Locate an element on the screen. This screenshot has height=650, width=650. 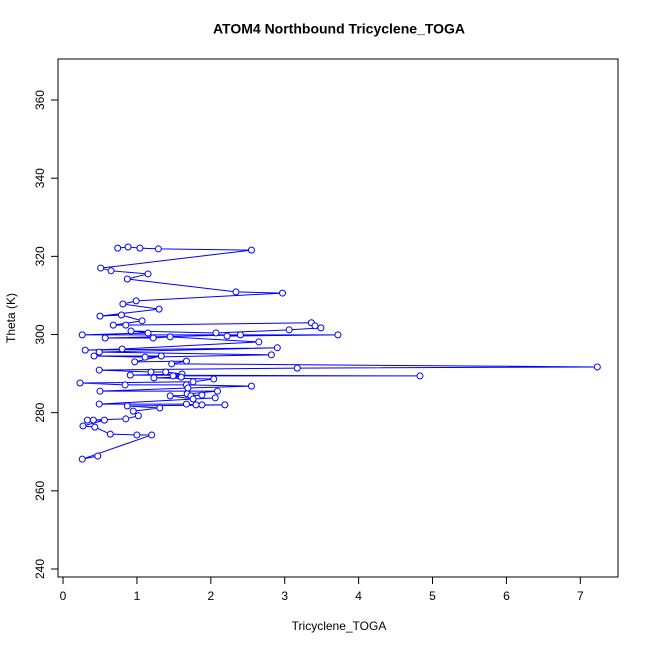
x-tick-label: 0 is located at coordinates (63, 596).